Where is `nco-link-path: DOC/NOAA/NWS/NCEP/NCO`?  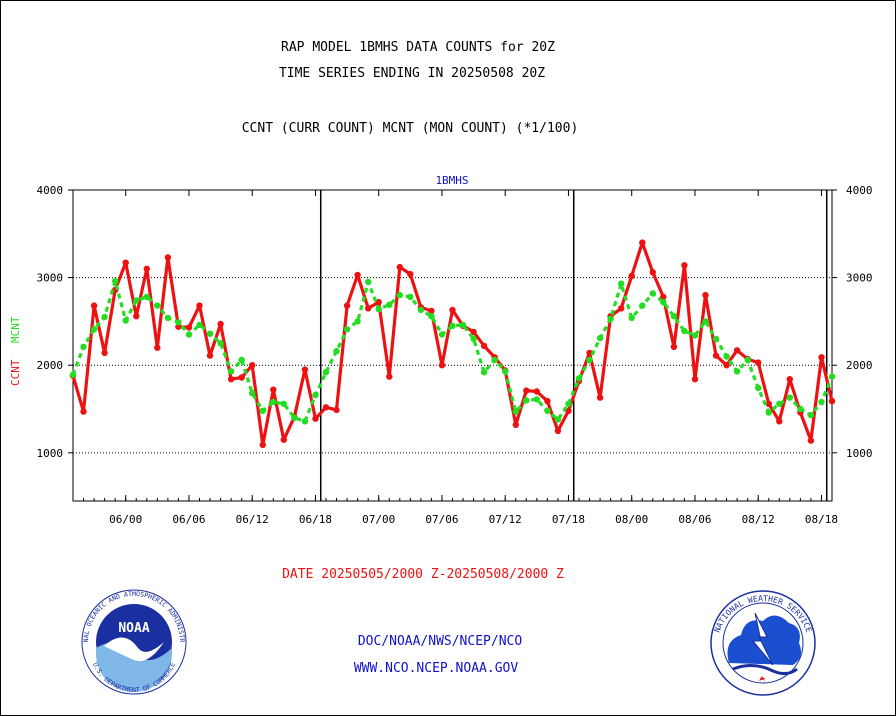 nco-link-path: DOC/NOAA/NWS/NCEP/NCO is located at coordinates (440, 641).